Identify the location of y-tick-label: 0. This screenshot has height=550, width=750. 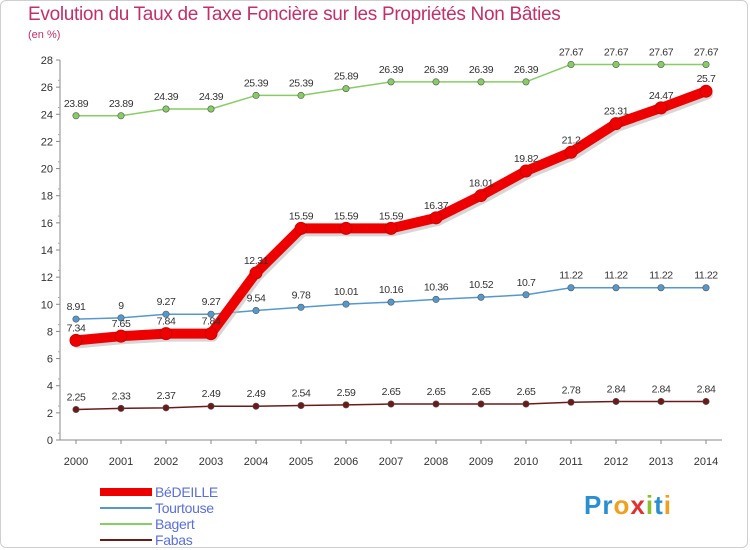
(50, 441).